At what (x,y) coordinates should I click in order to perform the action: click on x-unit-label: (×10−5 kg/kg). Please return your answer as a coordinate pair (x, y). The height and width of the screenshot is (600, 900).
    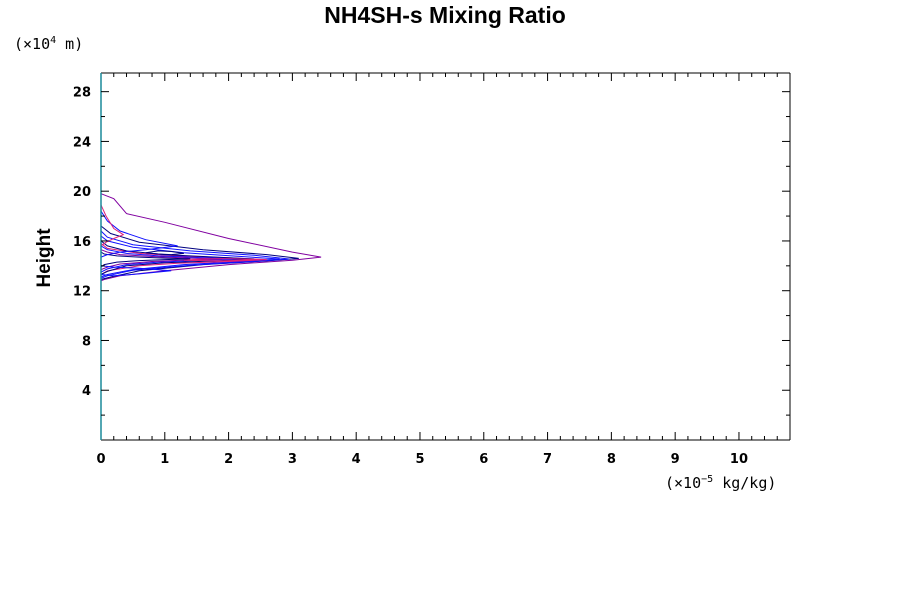
    Looking at the image, I should click on (720, 483).